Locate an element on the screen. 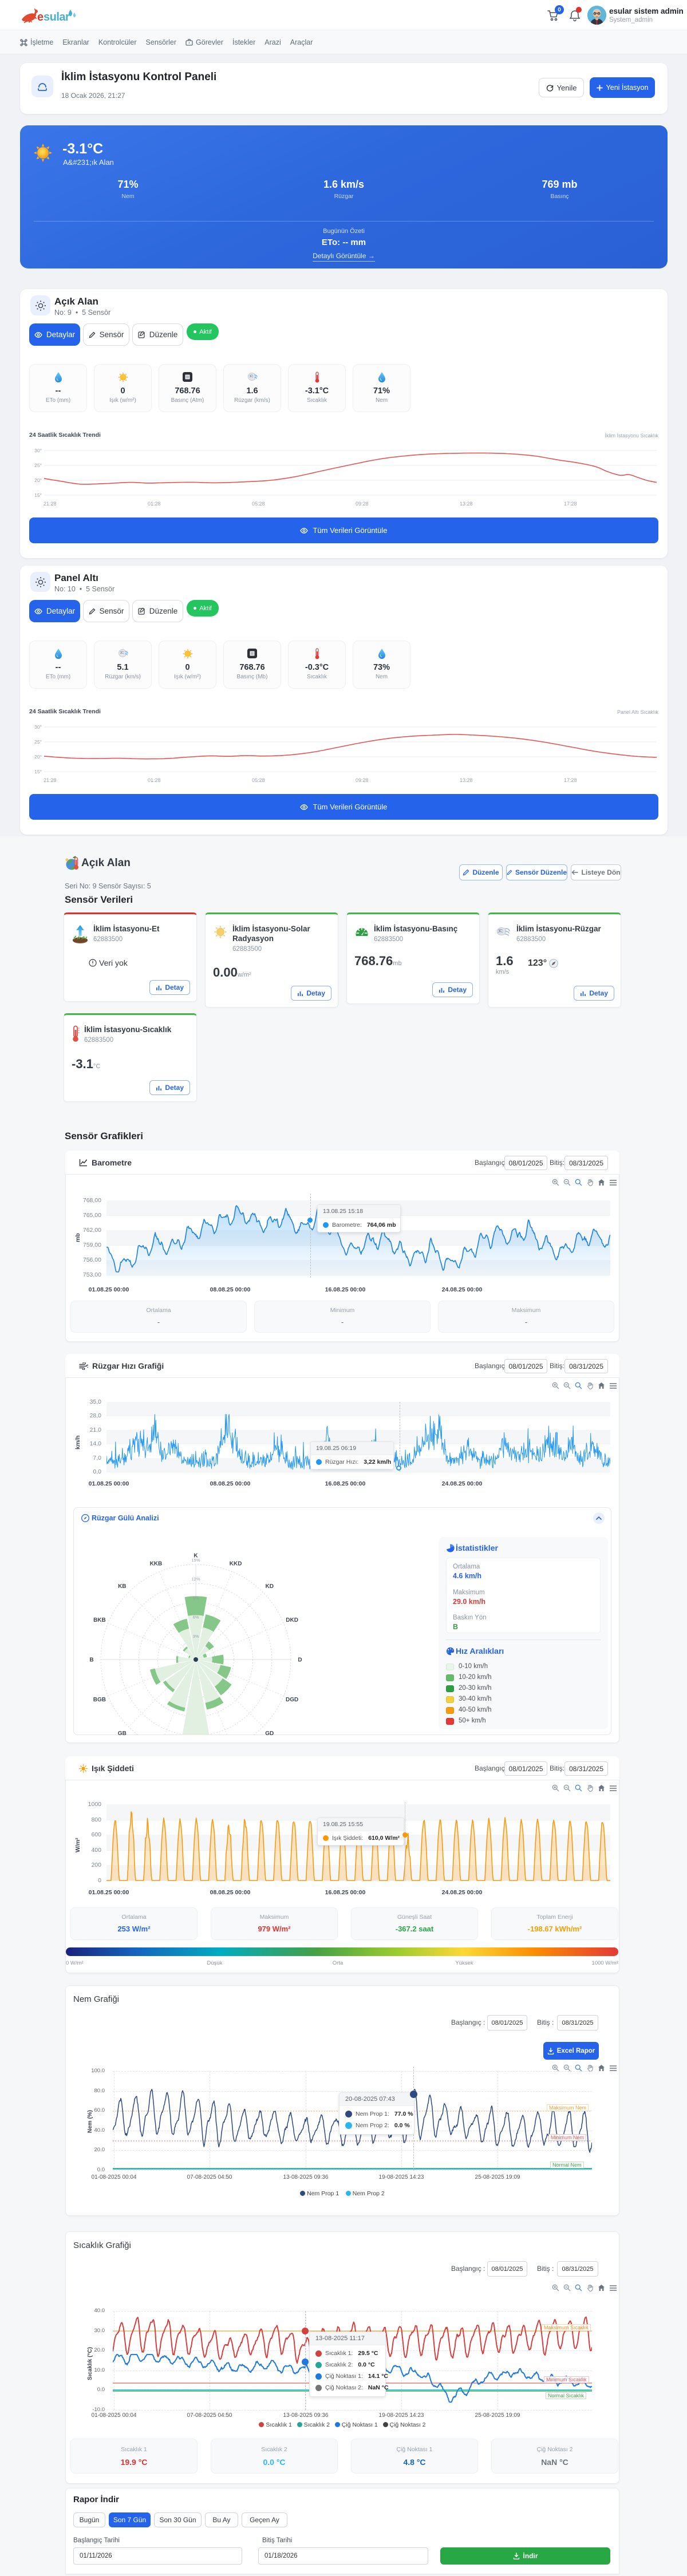 This screenshot has width=687, height=2576. svg-text: 6% is located at coordinates (196, 1617).